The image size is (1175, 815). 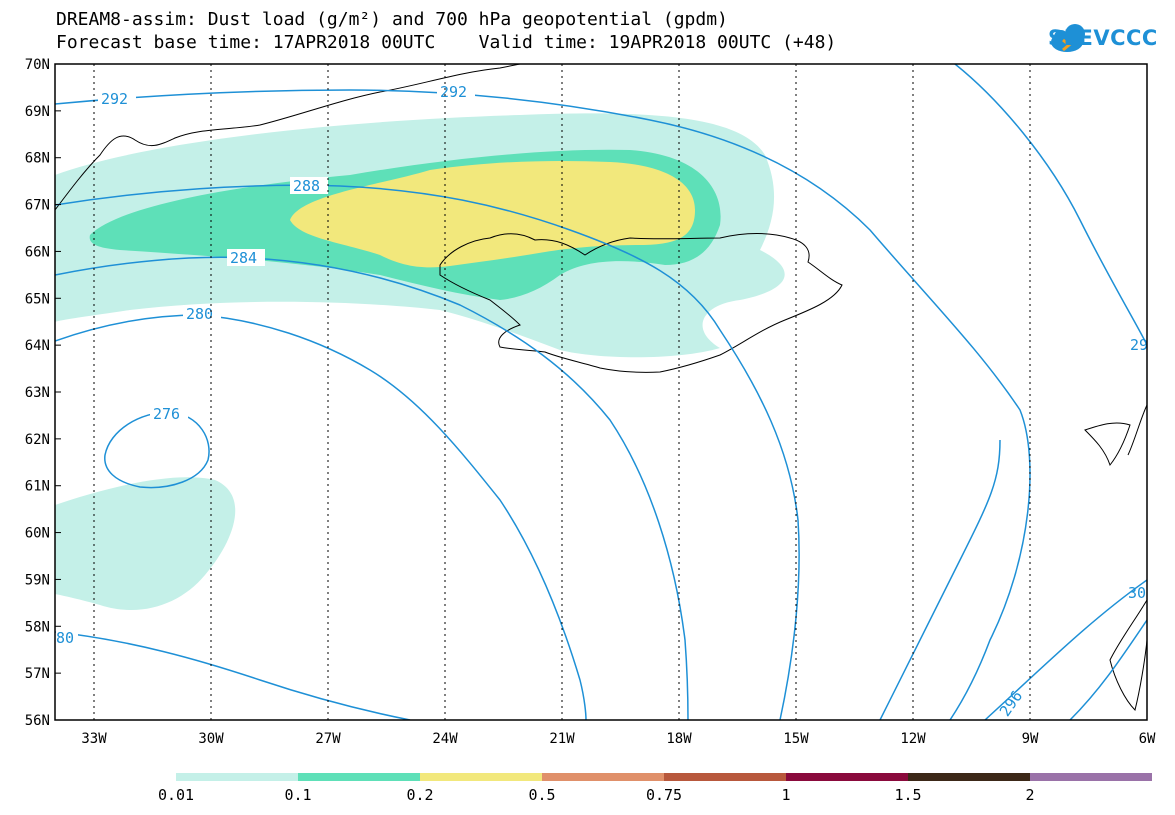 What do you see at coordinates (37, 627) in the screenshot?
I see `latitude-label: 58N` at bounding box center [37, 627].